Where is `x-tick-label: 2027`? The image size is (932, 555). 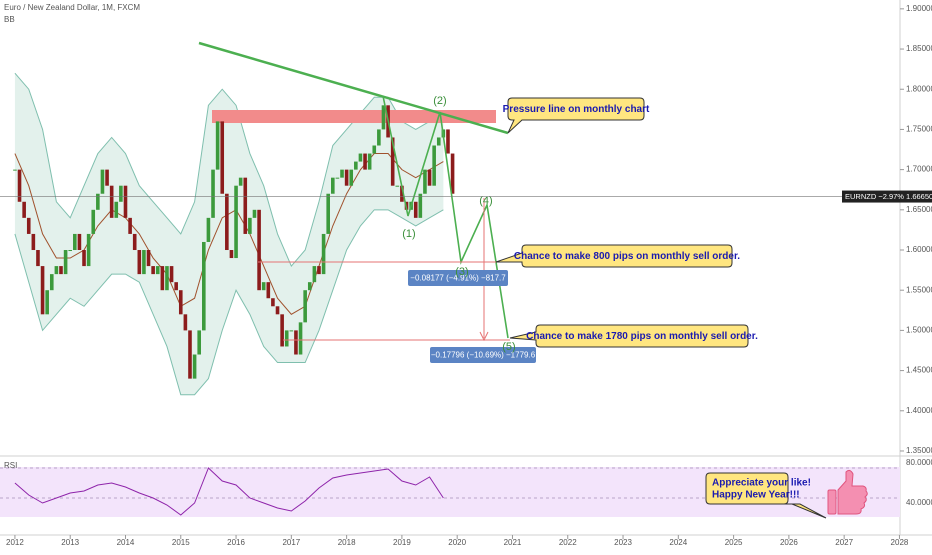
x-tick-label: 2027 is located at coordinates (844, 542).